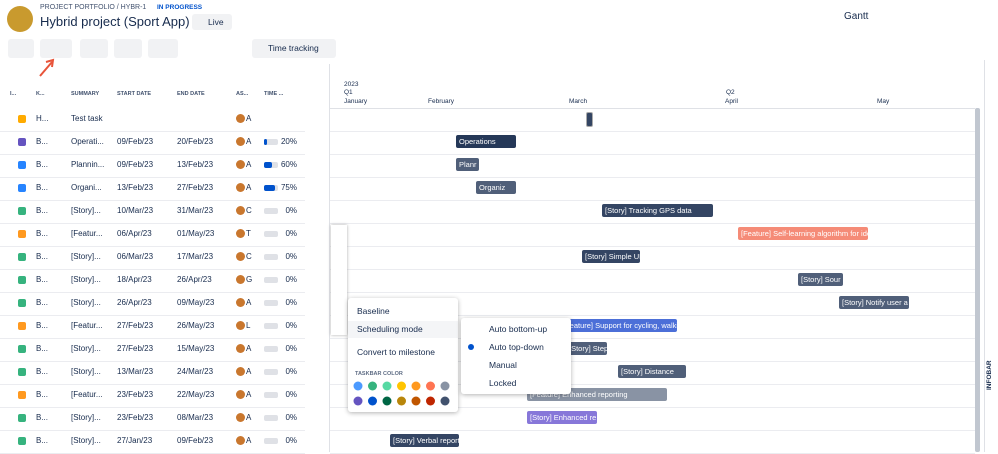  I want to click on layout-button, so click(128, 48).